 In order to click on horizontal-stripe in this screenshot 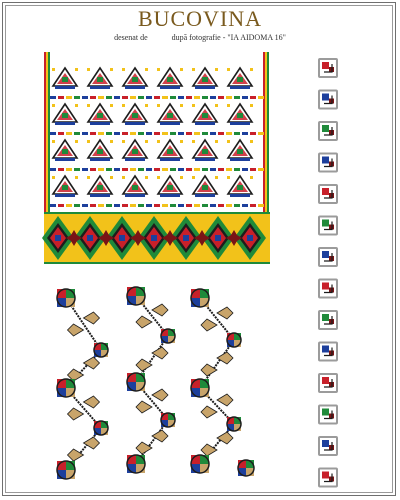, I will do `click(157, 97)`.